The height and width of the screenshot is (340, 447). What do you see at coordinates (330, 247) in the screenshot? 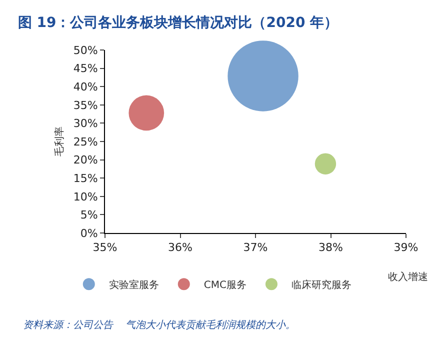
I see `x-tick-label: 38%` at bounding box center [330, 247].